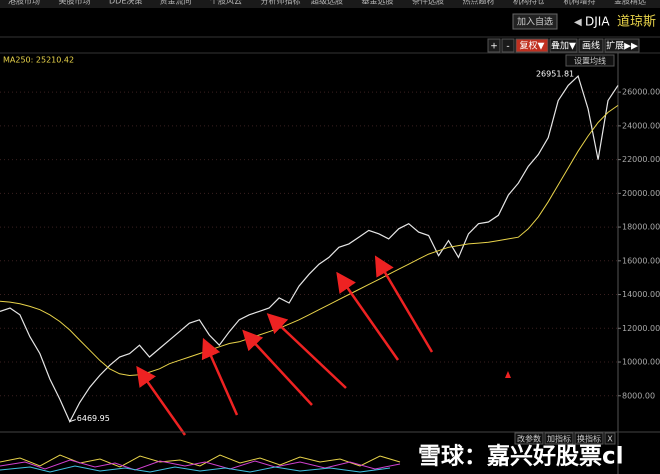 This screenshot has height=474, width=660. What do you see at coordinates (641, 159) in the screenshot?
I see `y-tick-label: 22000.00` at bounding box center [641, 159].